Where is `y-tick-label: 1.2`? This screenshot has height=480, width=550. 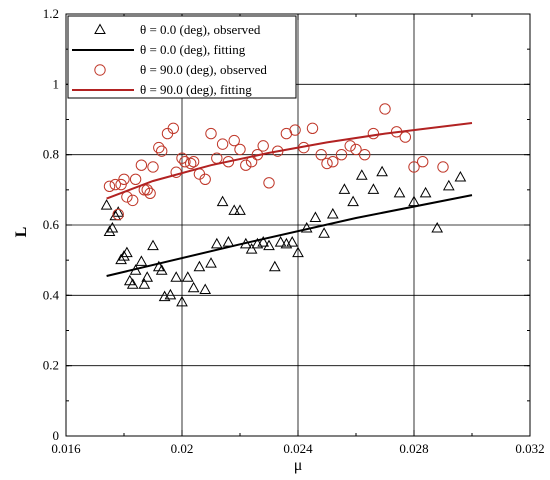 y-tick-label: 1.2 is located at coordinates (51, 13).